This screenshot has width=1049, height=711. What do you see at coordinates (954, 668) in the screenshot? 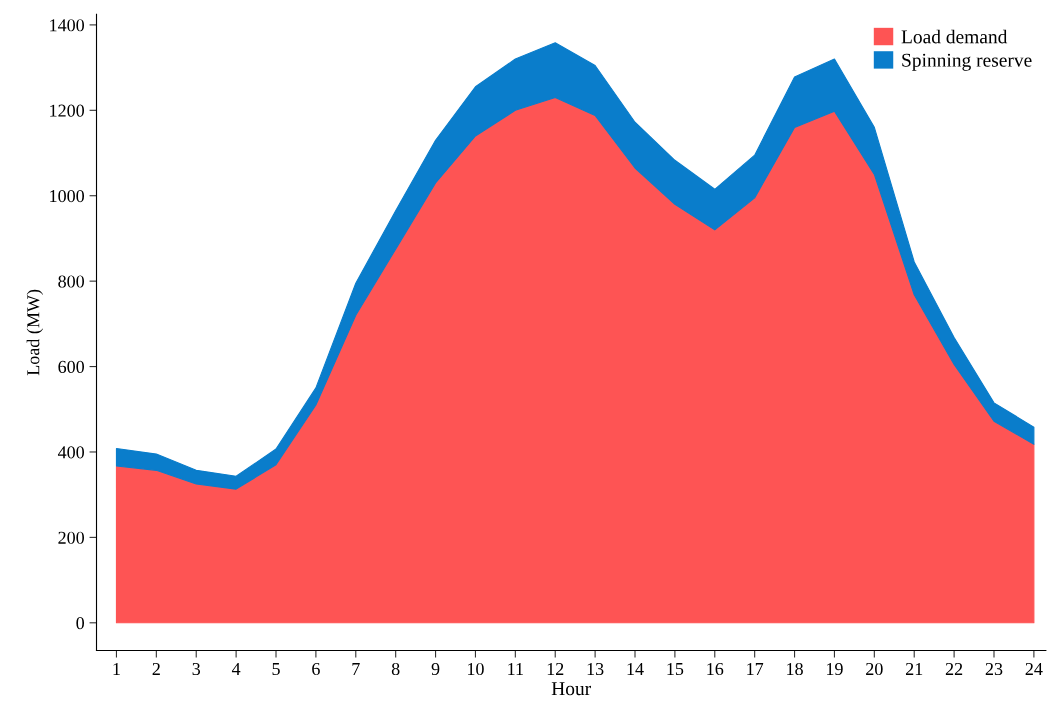
I see `x-tick-label: 22` at bounding box center [954, 668].